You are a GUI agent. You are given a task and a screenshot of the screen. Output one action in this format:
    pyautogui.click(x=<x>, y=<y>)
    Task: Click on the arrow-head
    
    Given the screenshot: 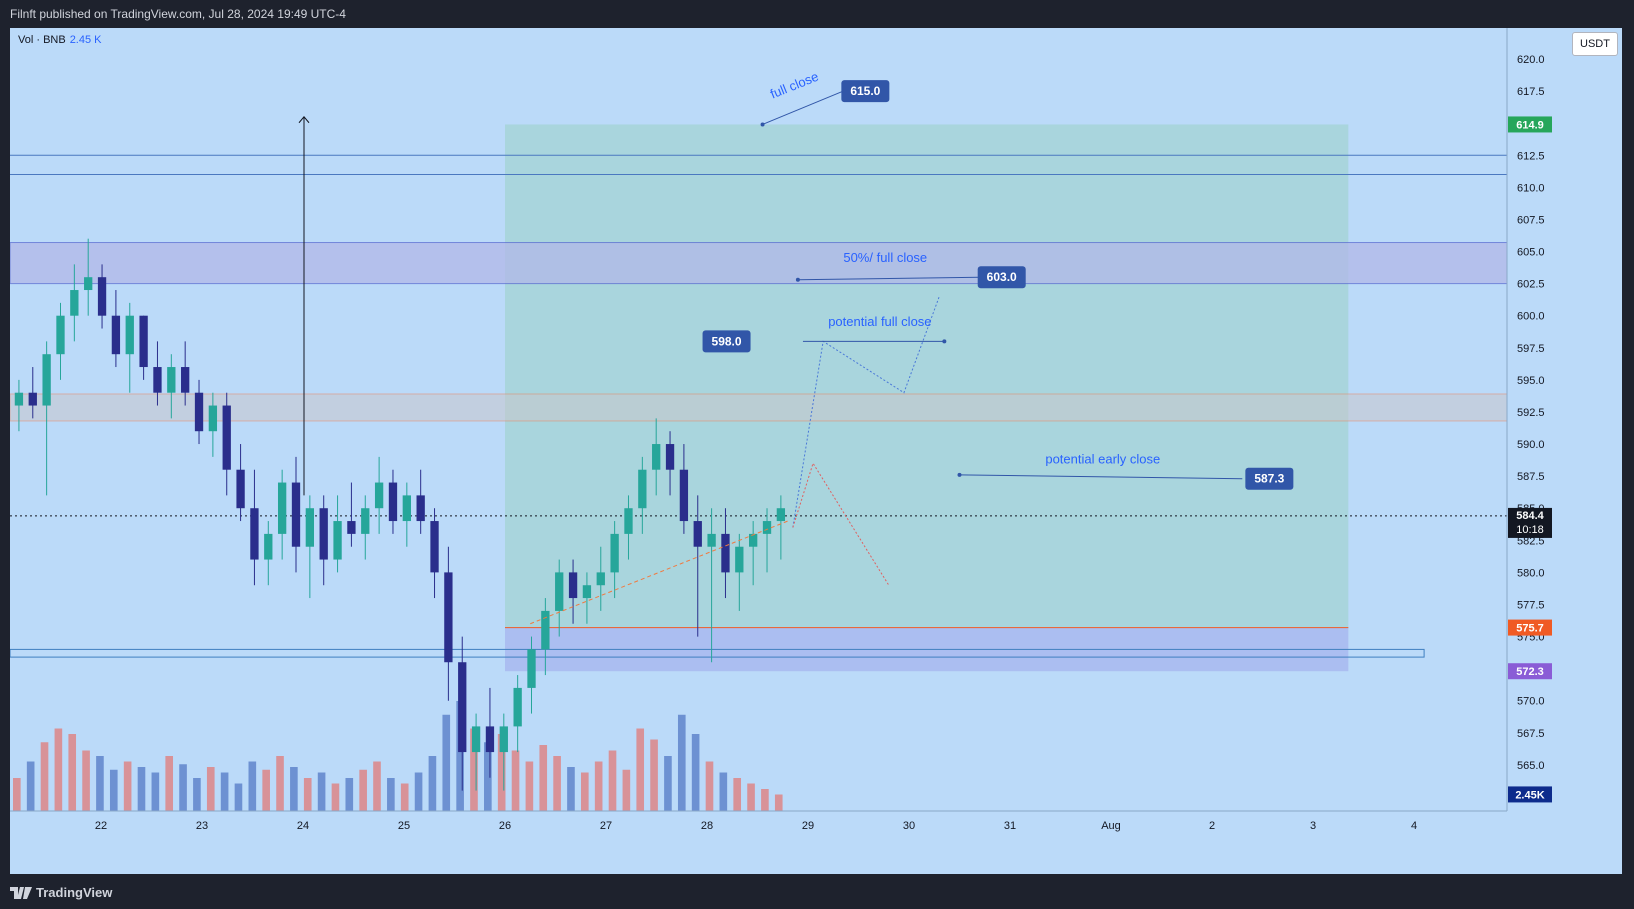 What is the action you would take?
    pyautogui.click(x=304, y=119)
    